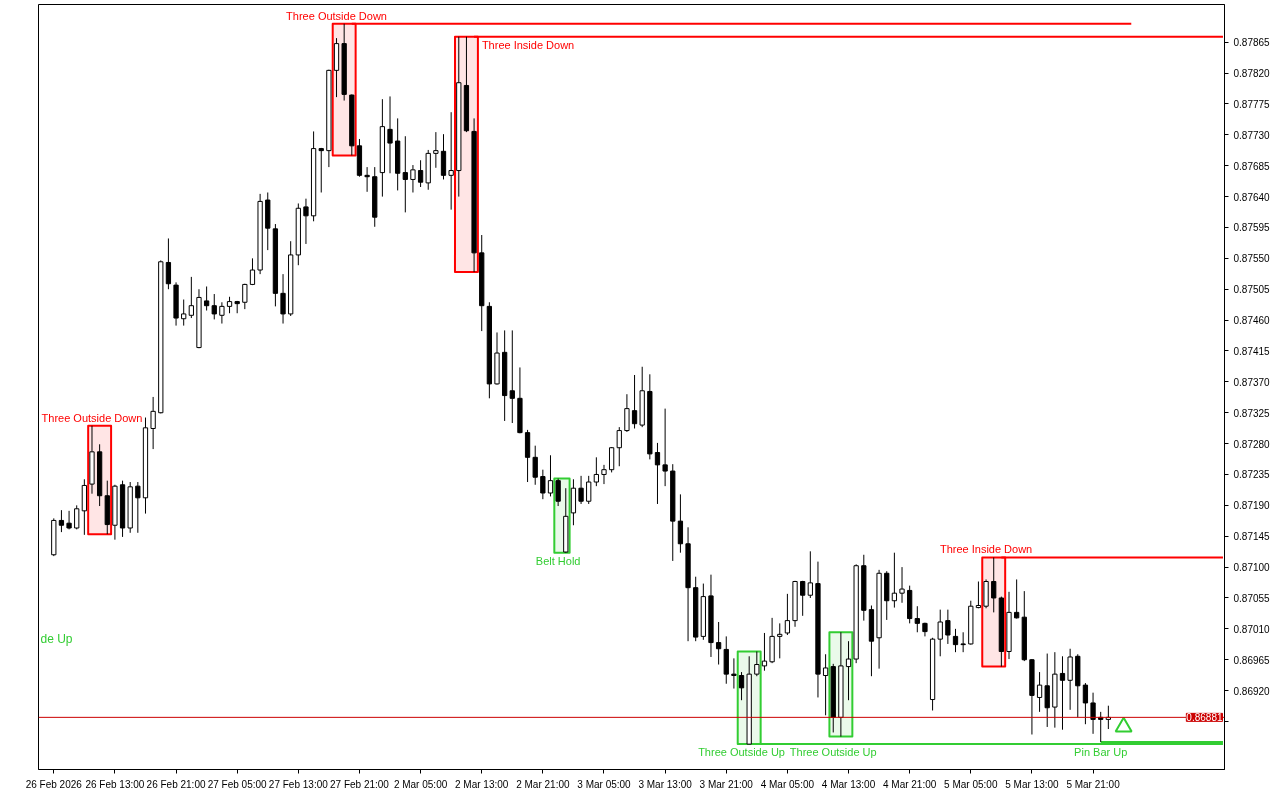 This screenshot has height=800, width=1280. I want to click on legend-label: Three Outside Down, so click(92, 417).